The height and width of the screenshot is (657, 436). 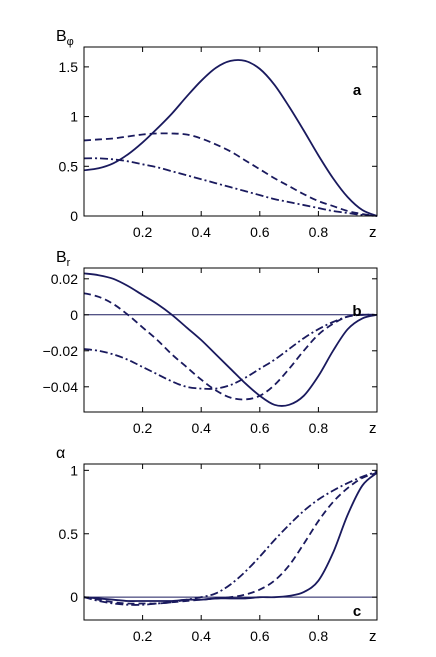 What do you see at coordinates (69, 67) in the screenshot?
I see `y-tick-label: 1.5` at bounding box center [69, 67].